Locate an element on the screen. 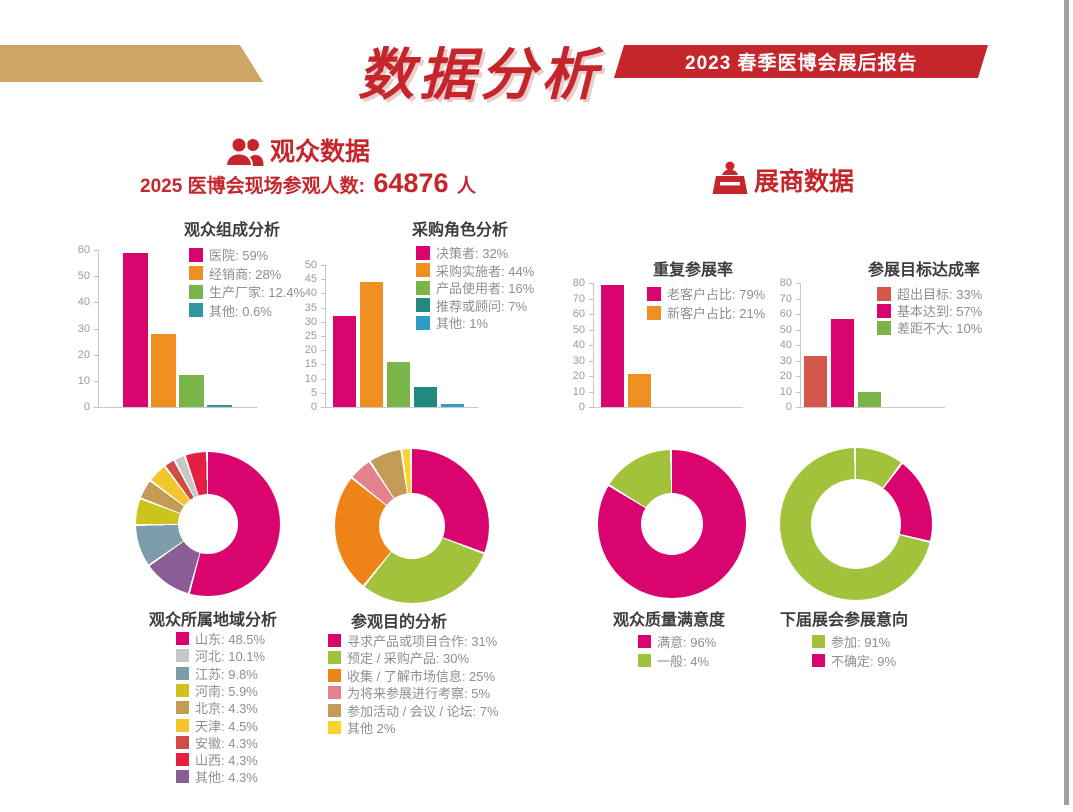  audience-visitor-count: 64876 is located at coordinates (411, 183).